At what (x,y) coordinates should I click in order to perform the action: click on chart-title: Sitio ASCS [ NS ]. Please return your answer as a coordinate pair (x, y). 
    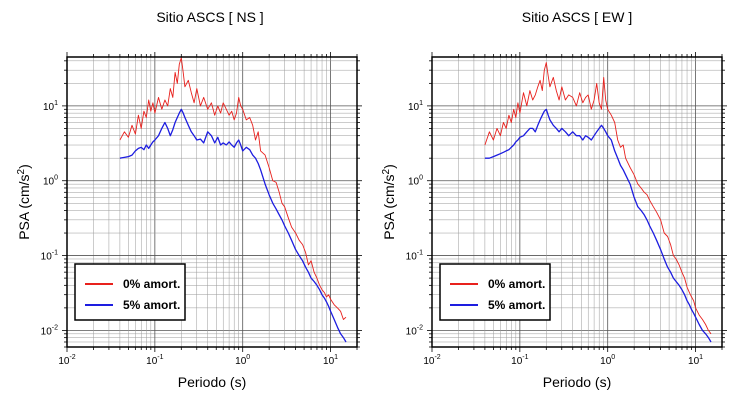
    Looking at the image, I should click on (209, 17).